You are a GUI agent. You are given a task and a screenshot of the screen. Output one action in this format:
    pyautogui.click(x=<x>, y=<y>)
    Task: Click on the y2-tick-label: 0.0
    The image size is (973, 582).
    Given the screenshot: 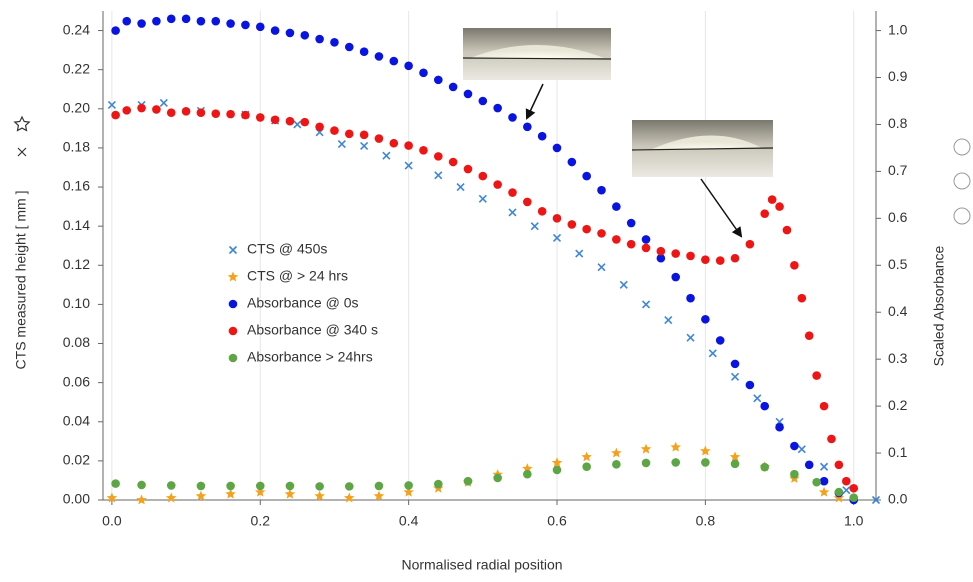 What is the action you would take?
    pyautogui.click(x=898, y=499)
    